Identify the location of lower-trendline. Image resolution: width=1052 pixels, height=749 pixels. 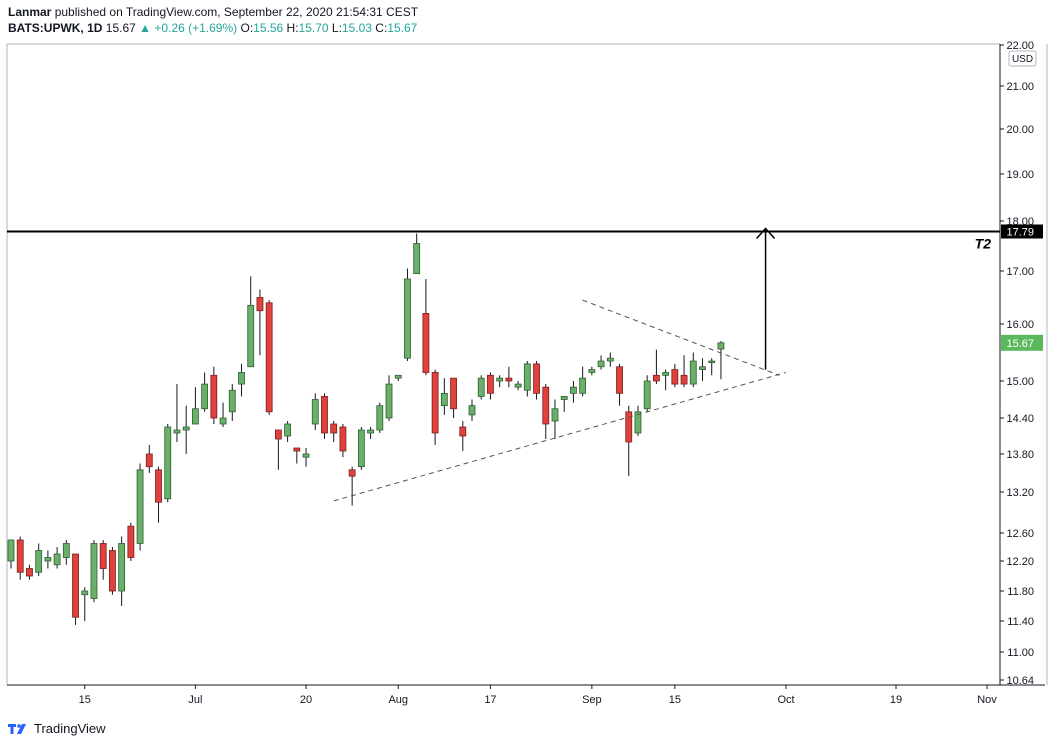
(560, 436).